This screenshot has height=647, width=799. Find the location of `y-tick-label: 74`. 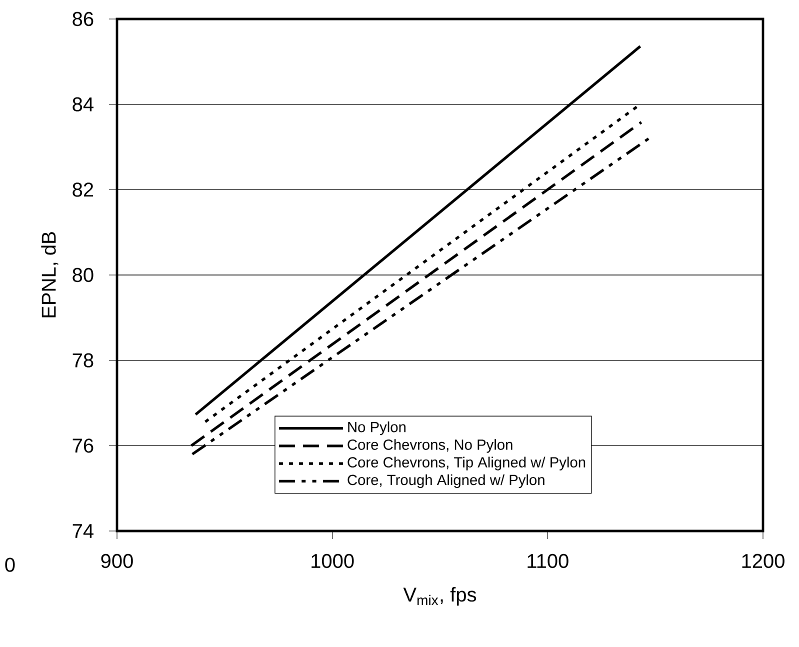

y-tick-label: 74 is located at coordinates (83, 531).